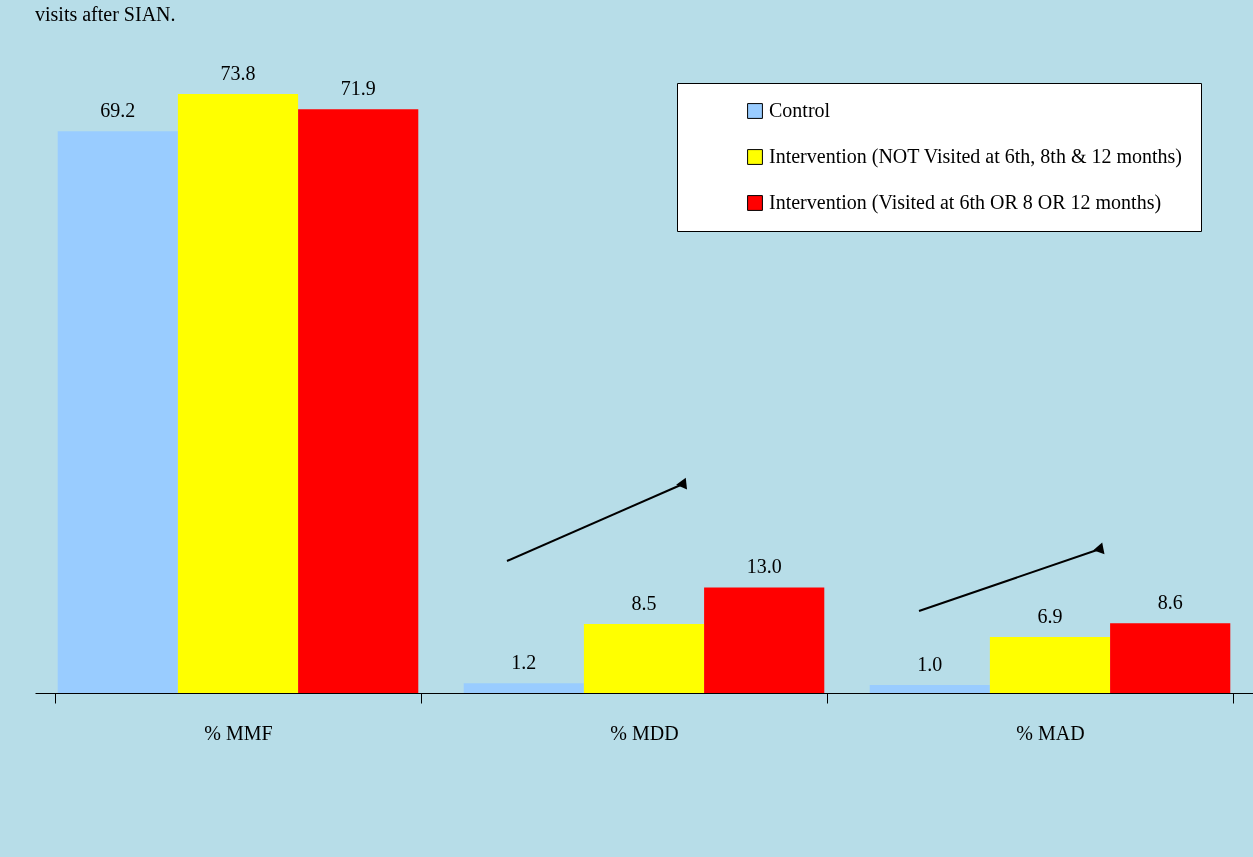 The height and width of the screenshot is (857, 1253). What do you see at coordinates (1170, 602) in the screenshot?
I see `data-label: 8.6` at bounding box center [1170, 602].